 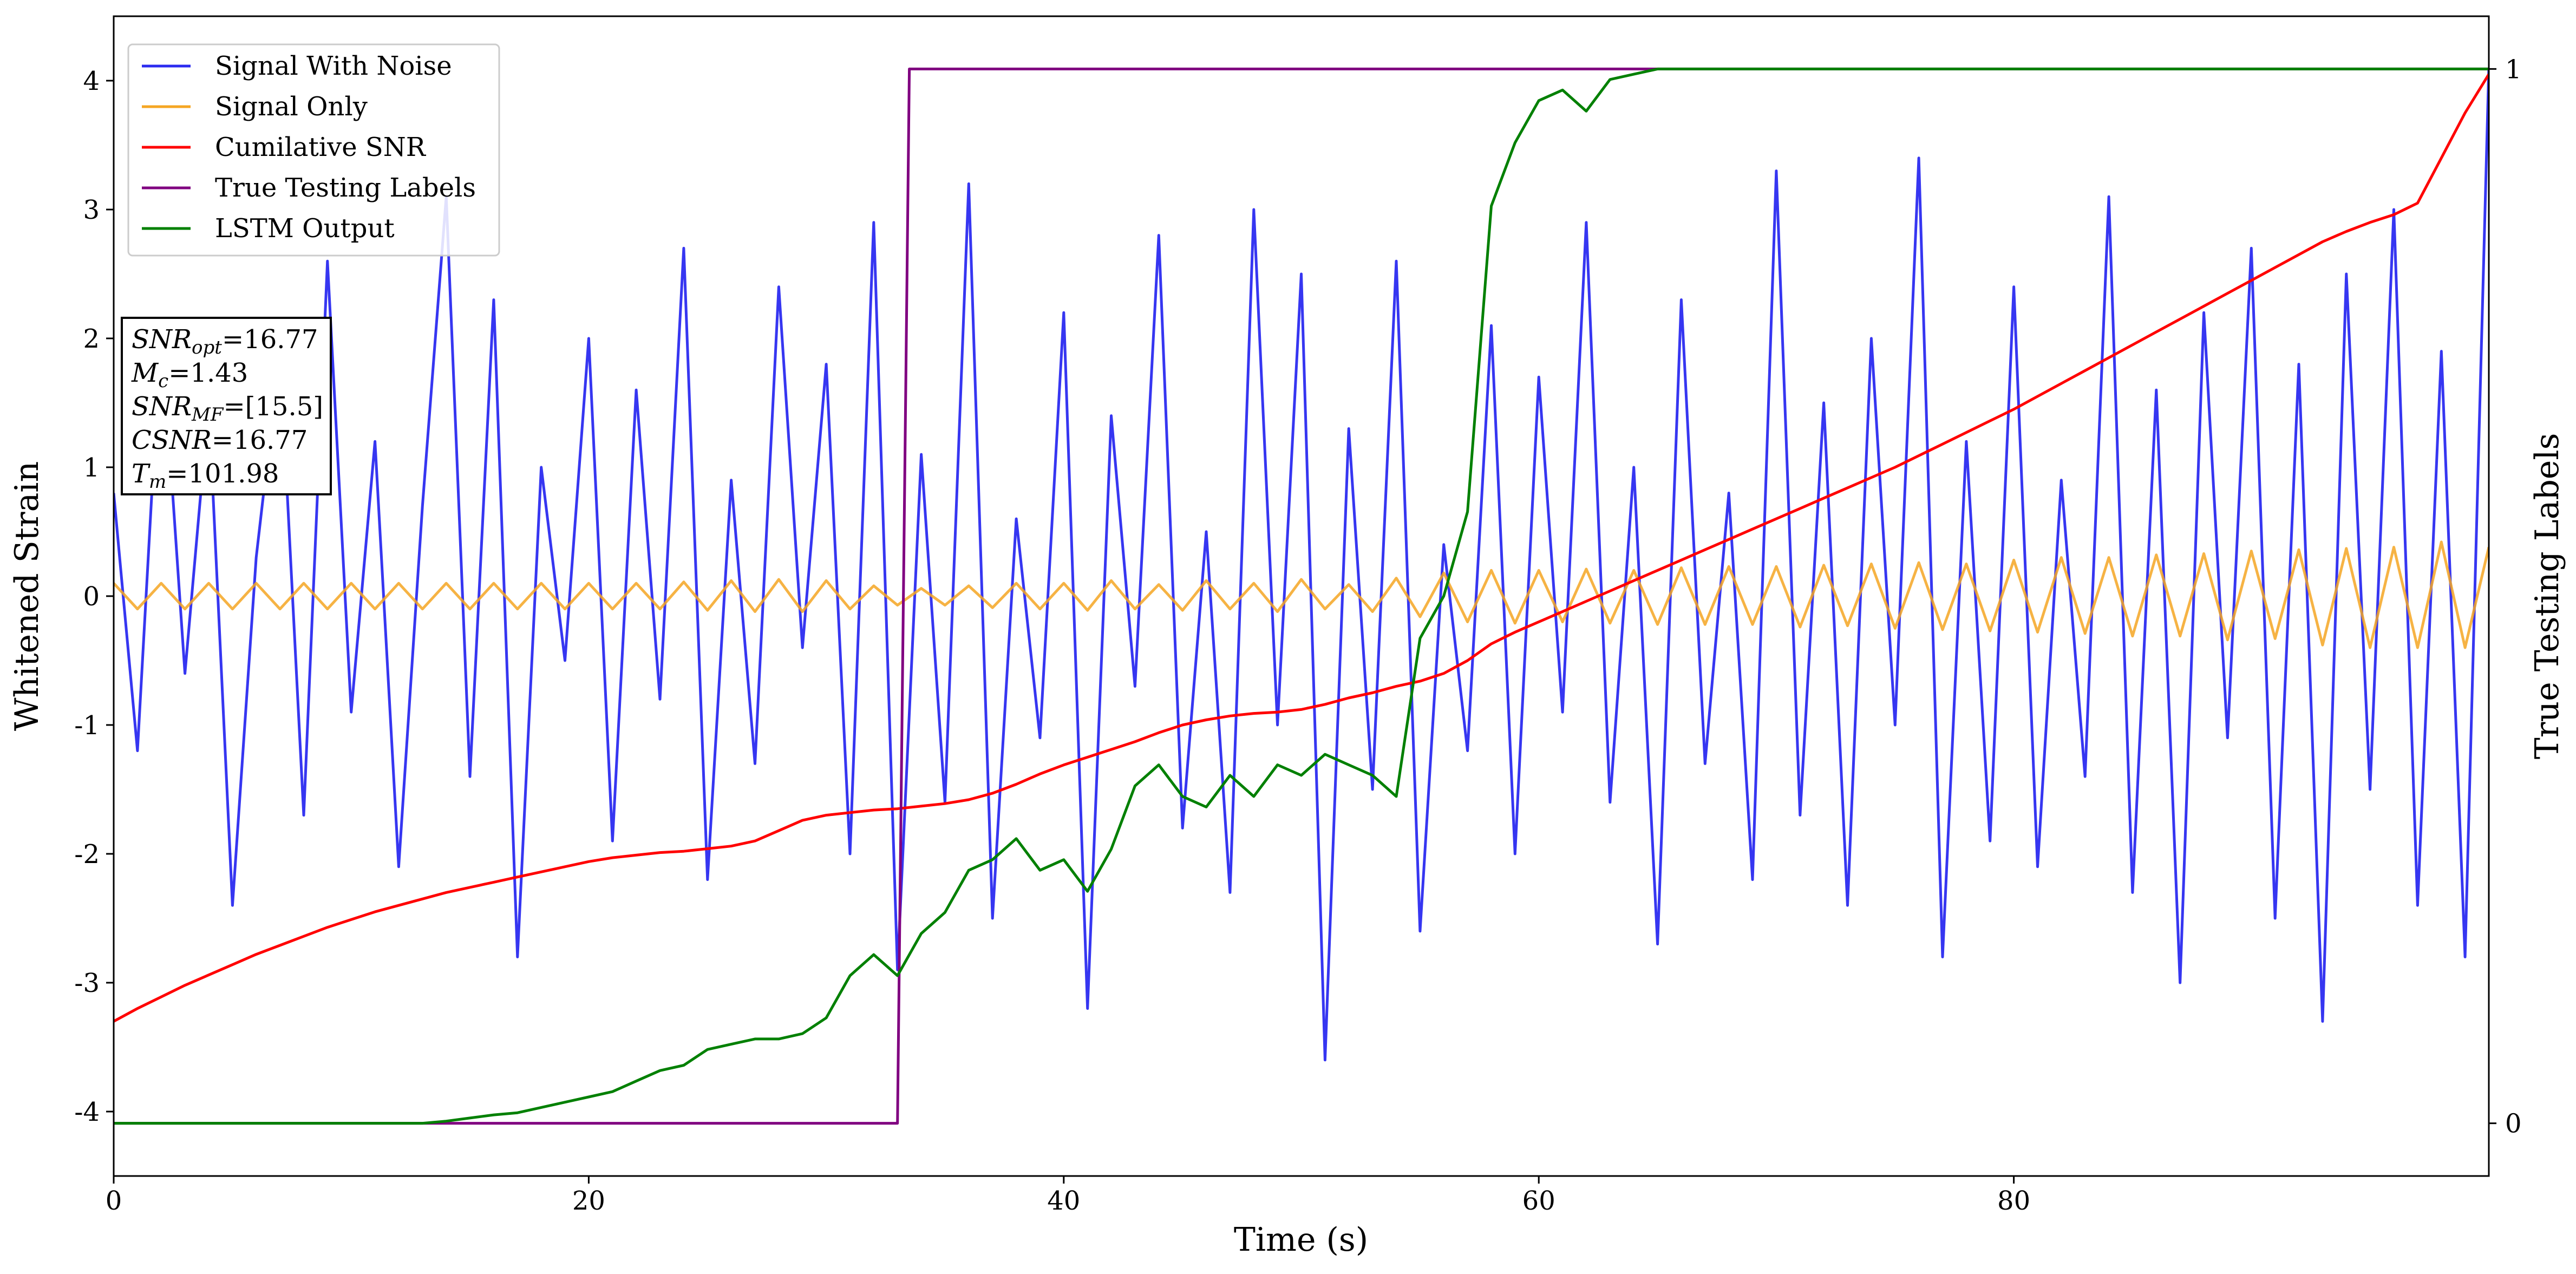 I want to click on y2-tick-label: 0, so click(x=2514, y=1124).